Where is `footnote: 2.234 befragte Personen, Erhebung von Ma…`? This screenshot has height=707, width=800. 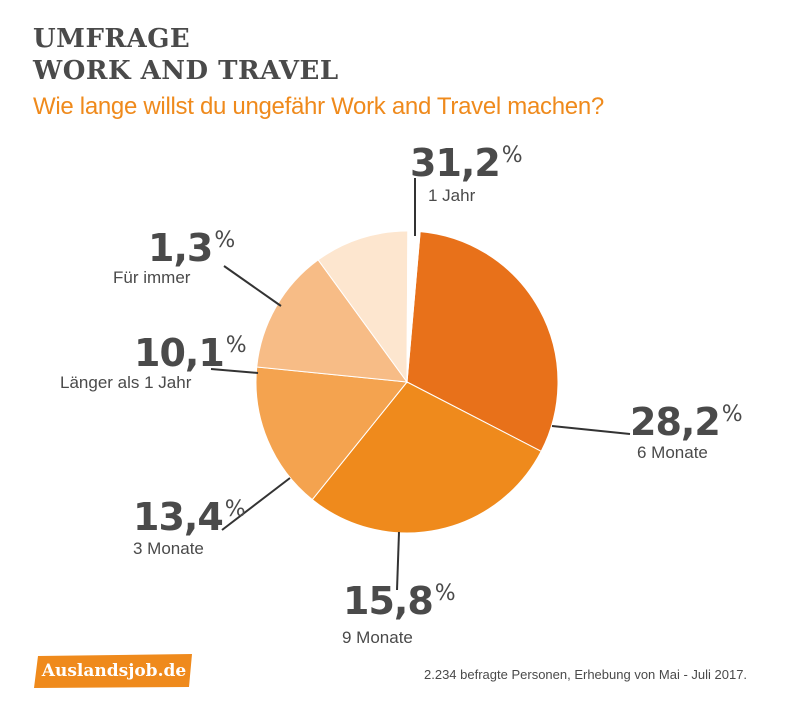
footnote: 2.234 befragte Personen, Erhebung von Ma… is located at coordinates (586, 674).